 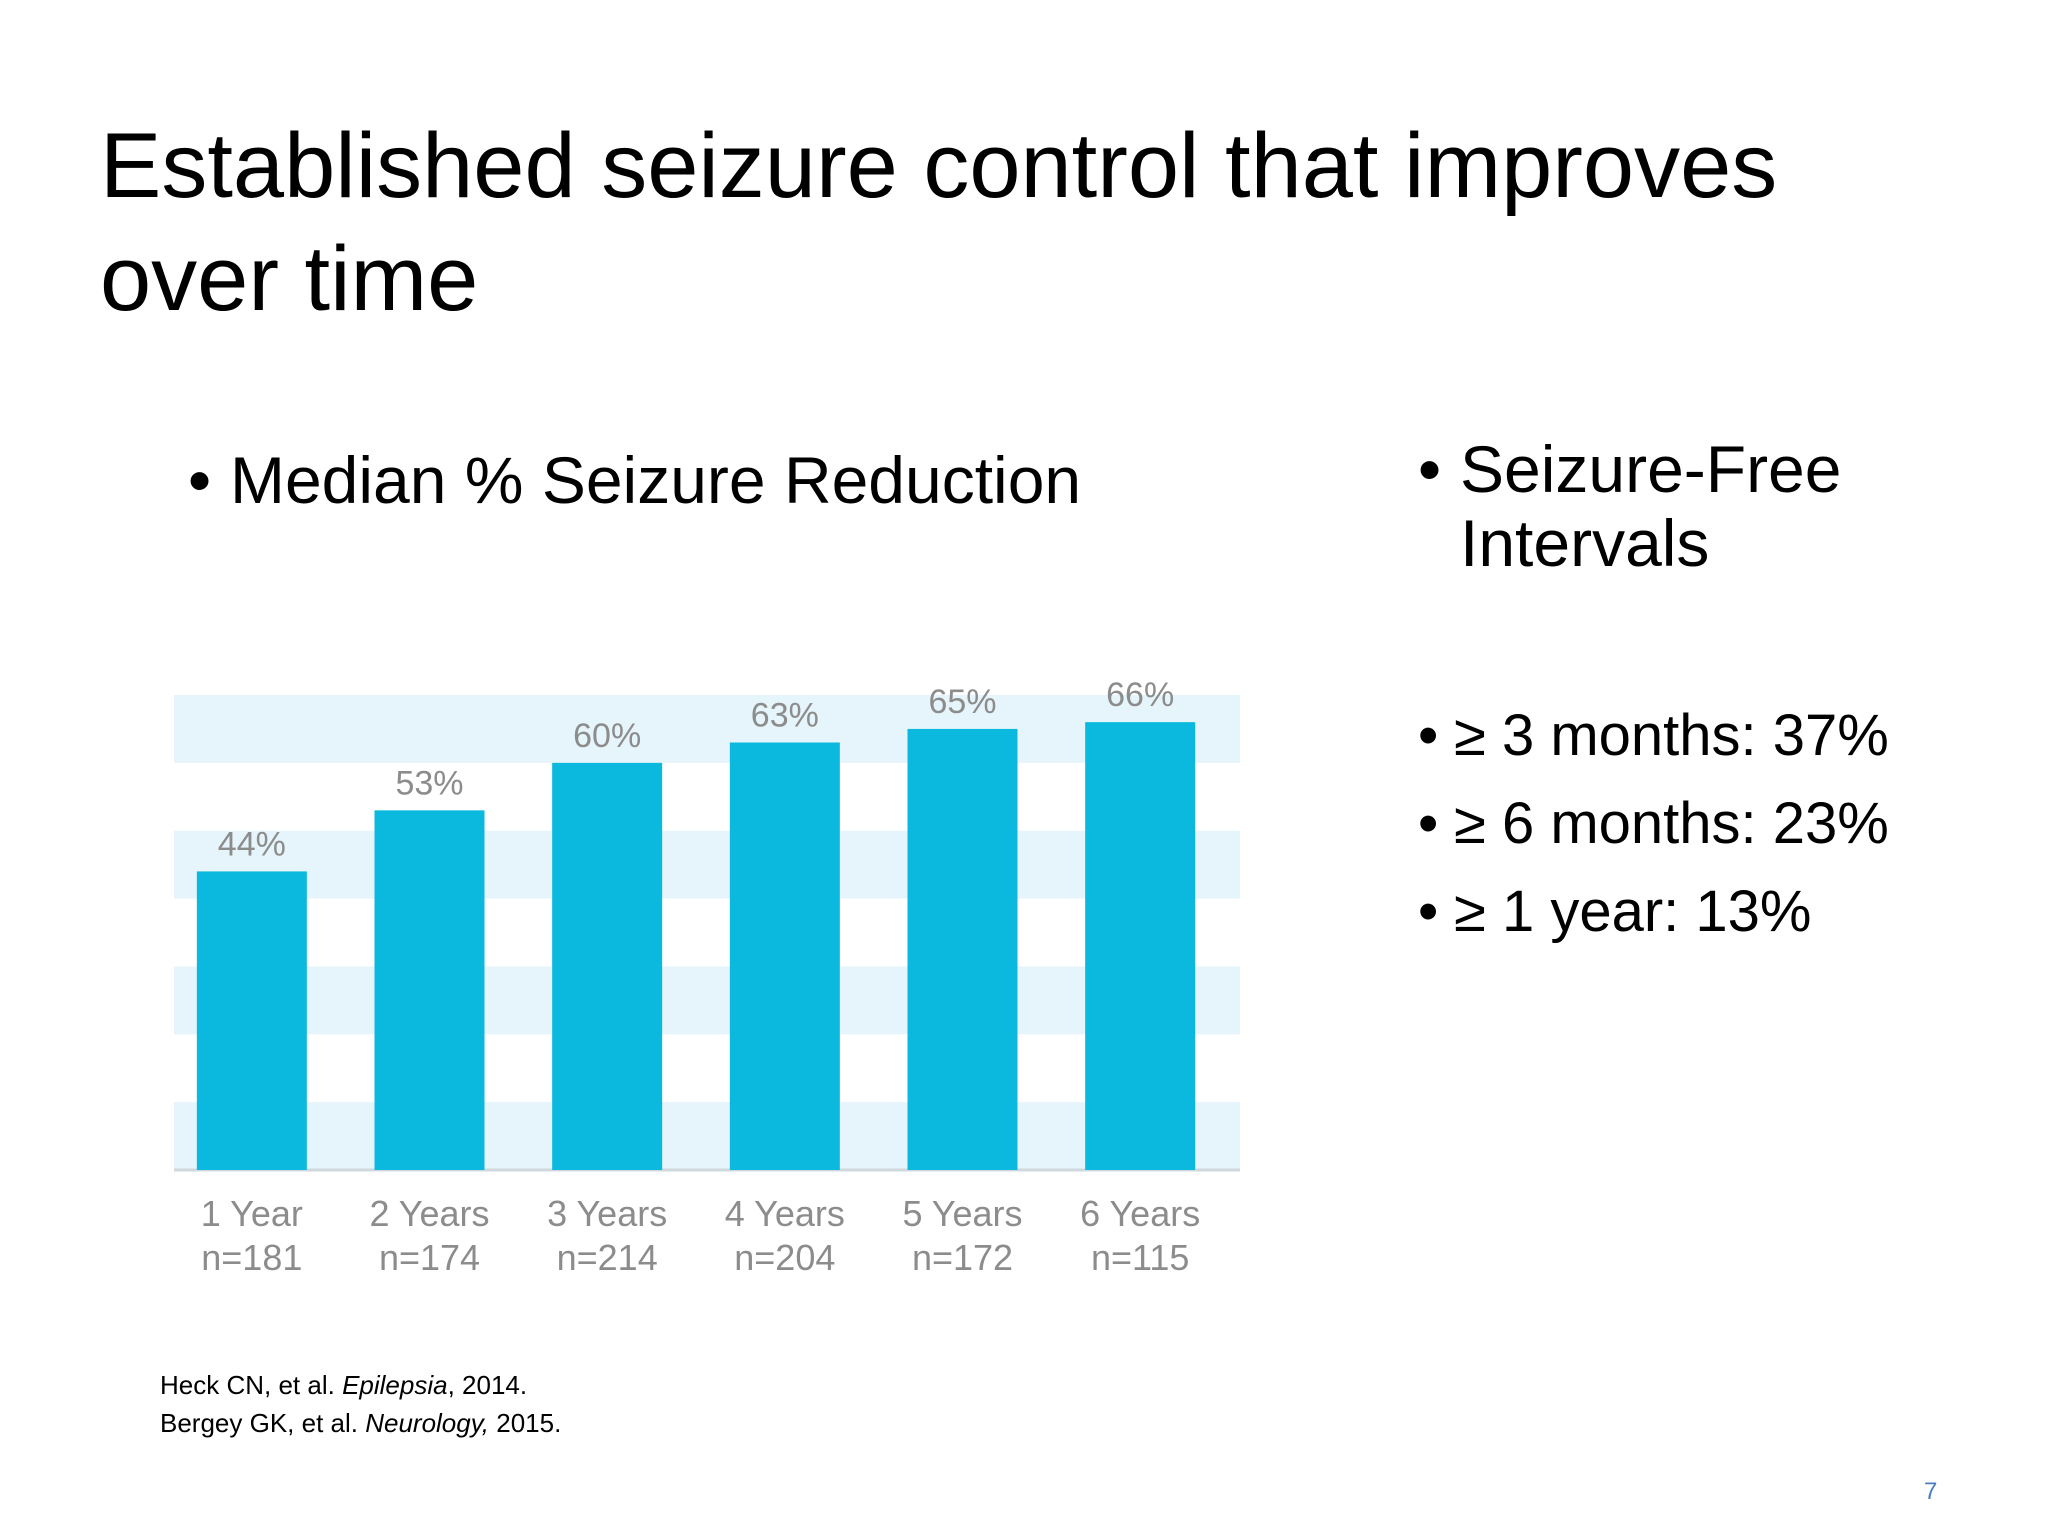 I want to click on data-label: 53%, so click(x=429, y=783).